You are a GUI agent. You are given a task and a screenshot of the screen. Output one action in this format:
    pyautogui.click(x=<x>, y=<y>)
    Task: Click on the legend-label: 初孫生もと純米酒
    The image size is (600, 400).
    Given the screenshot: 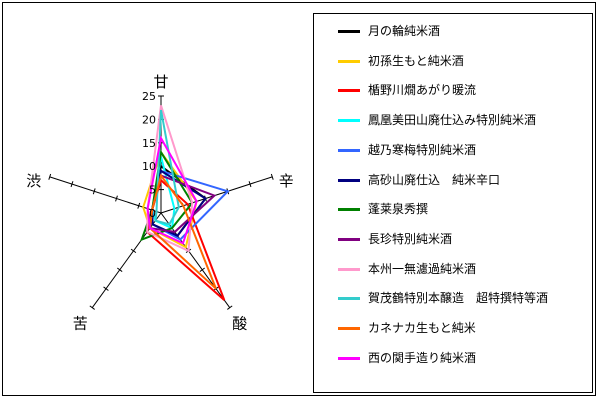 What is the action you would take?
    pyautogui.click(x=416, y=60)
    